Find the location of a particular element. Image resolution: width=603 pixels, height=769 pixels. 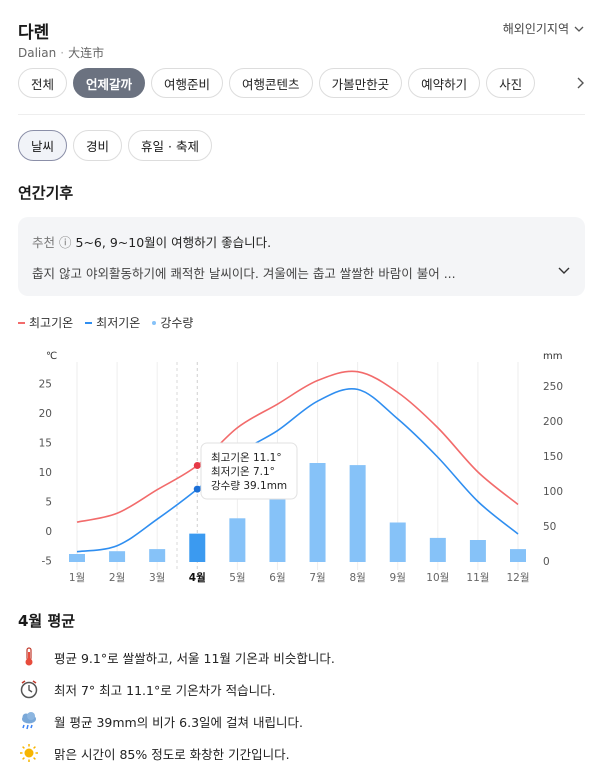

average-title: 4월 평균 is located at coordinates (47, 621).